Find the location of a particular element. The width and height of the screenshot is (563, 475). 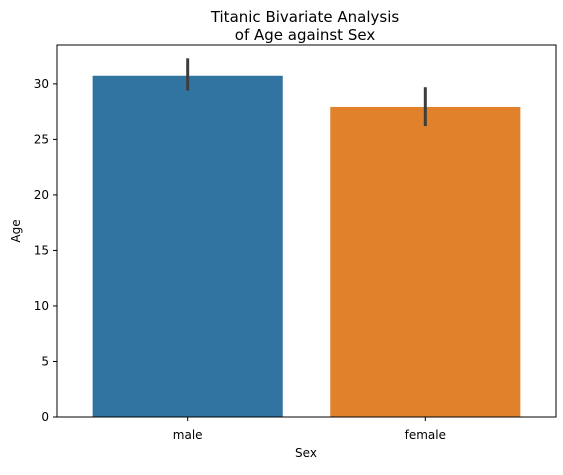

y-tick-label-15: 15 is located at coordinates (41, 250).